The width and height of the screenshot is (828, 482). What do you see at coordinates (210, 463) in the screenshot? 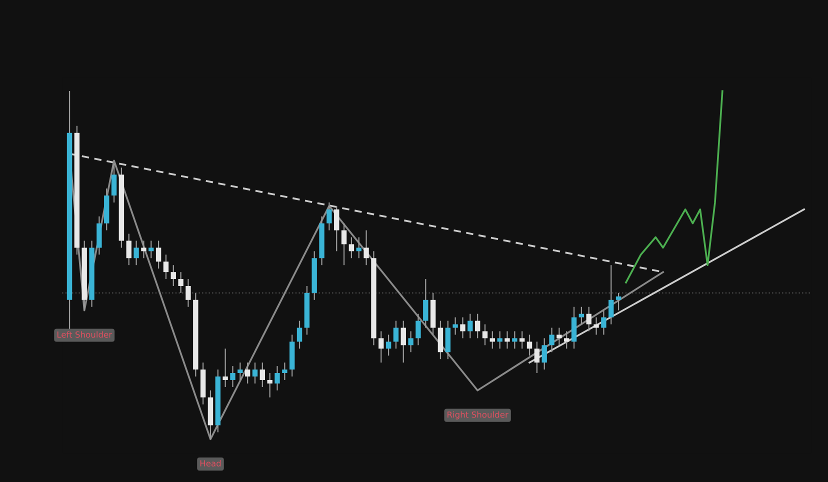
I see `annotation: Head` at bounding box center [210, 463].